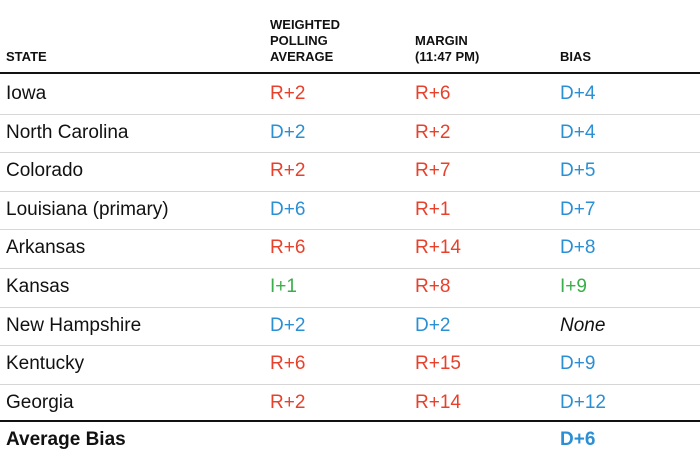  I want to click on state-name: New Hampshire, so click(74, 325).